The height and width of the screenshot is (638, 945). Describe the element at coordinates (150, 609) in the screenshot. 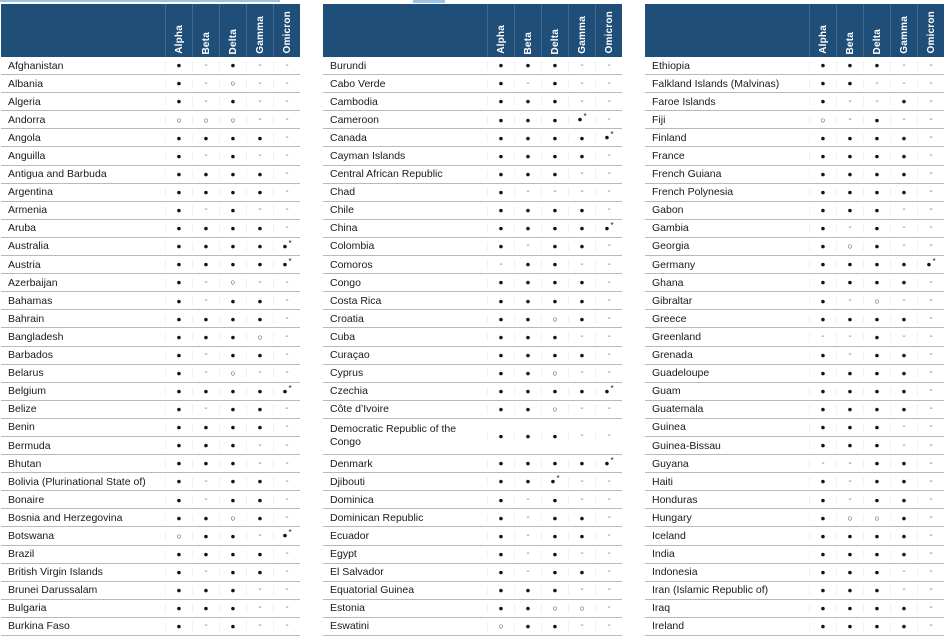

I see `table-row: Bulgaria ● ● ● - -` at that location.